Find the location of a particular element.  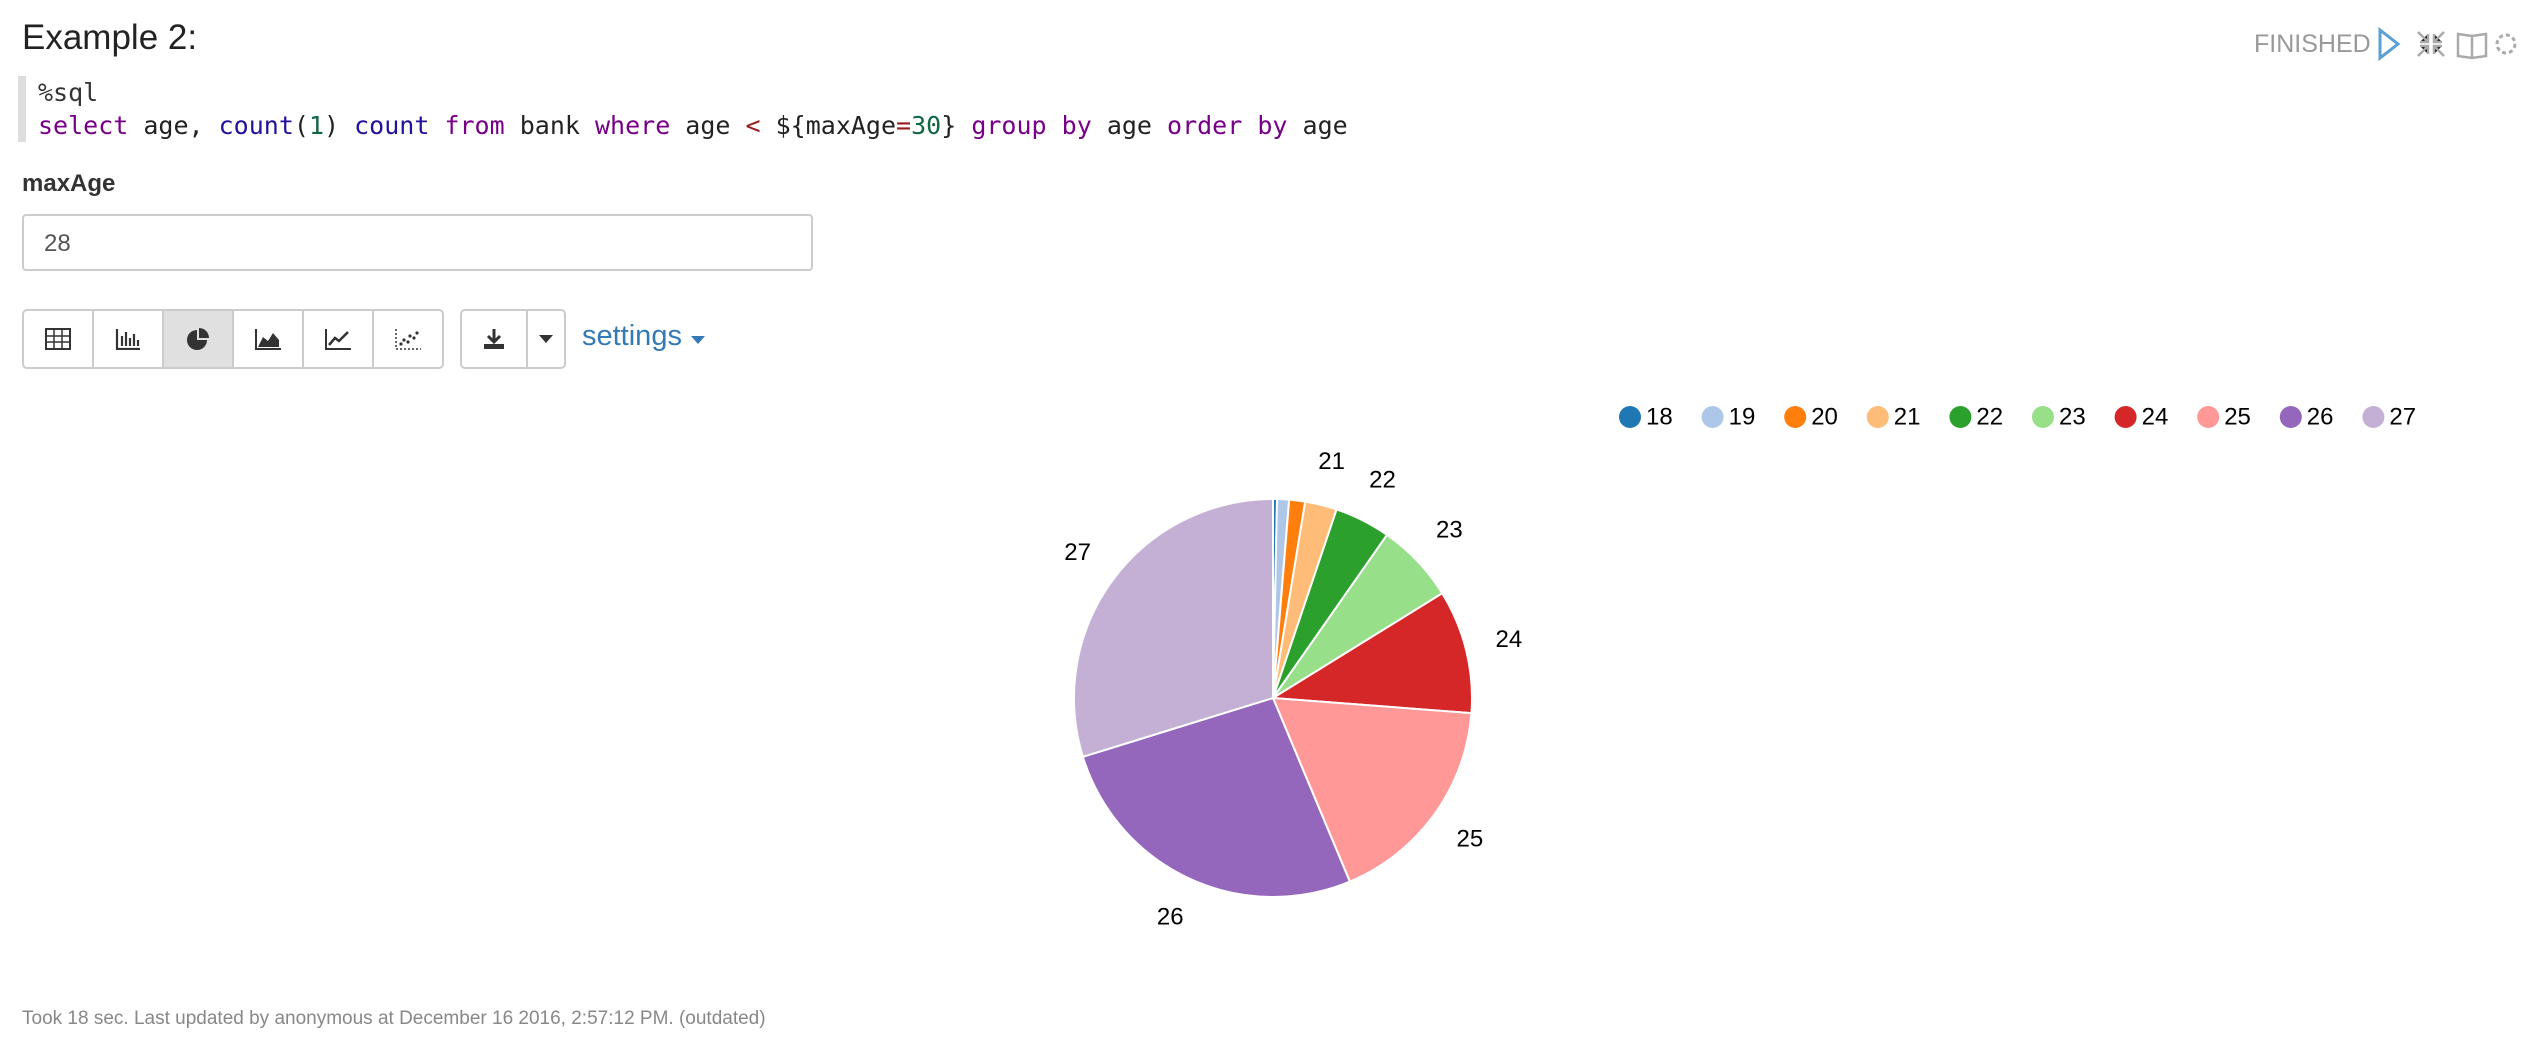

code-line: %sql is located at coordinates (693, 92).